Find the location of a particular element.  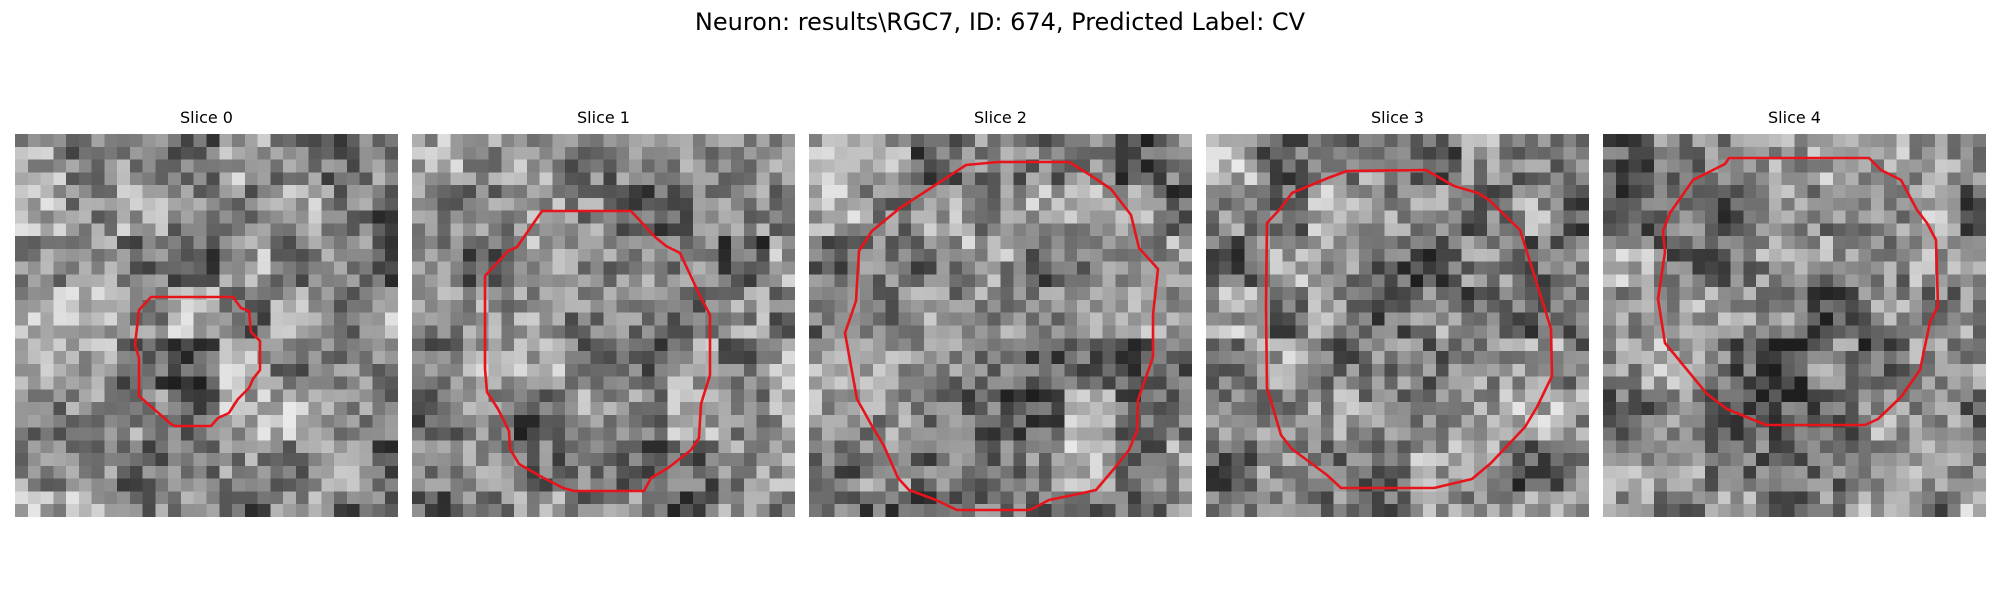

slice-panel-1: Slice 1 is located at coordinates (603, 312).